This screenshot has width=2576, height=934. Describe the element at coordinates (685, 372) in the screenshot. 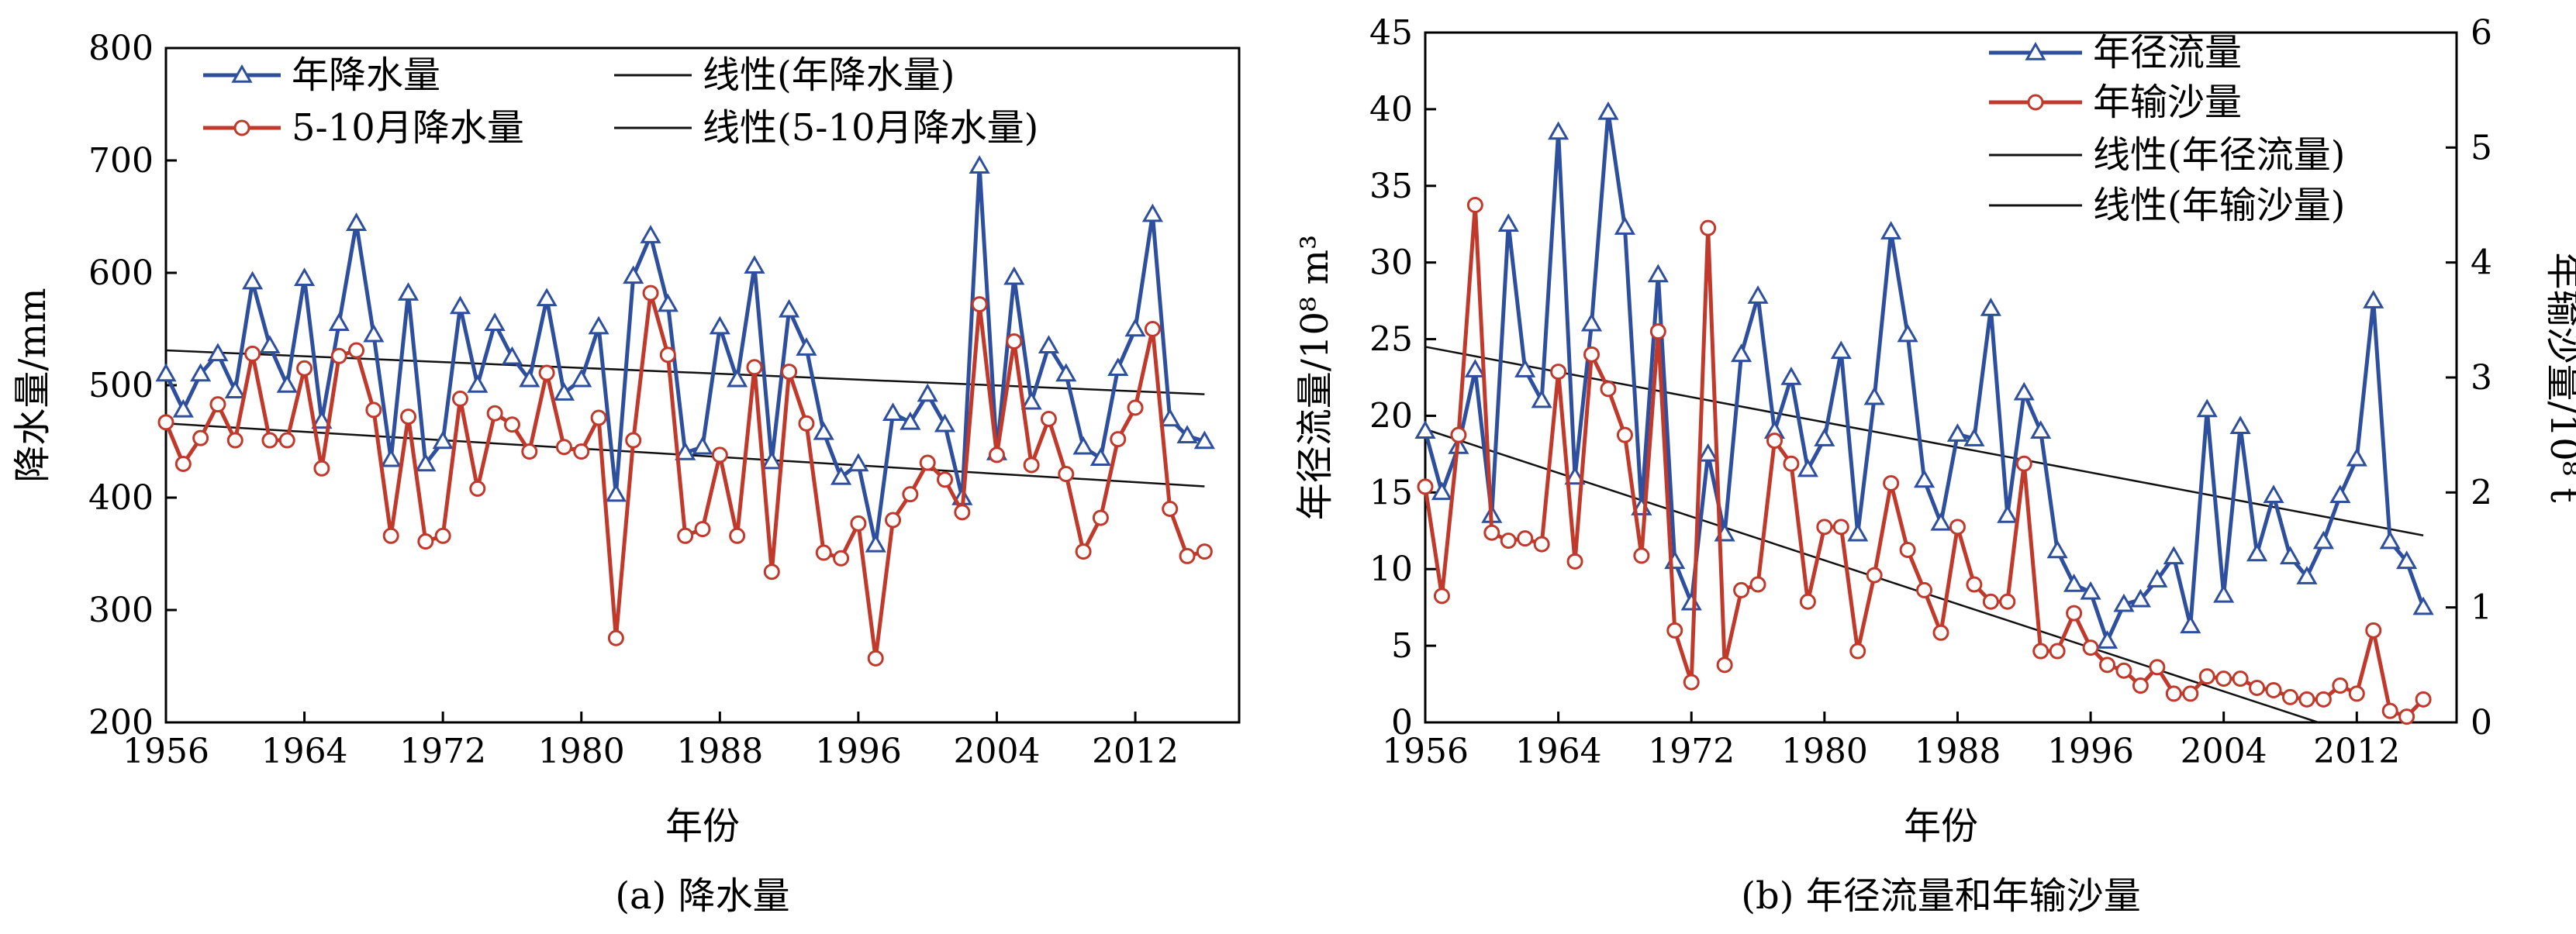

I see `trendline` at that location.